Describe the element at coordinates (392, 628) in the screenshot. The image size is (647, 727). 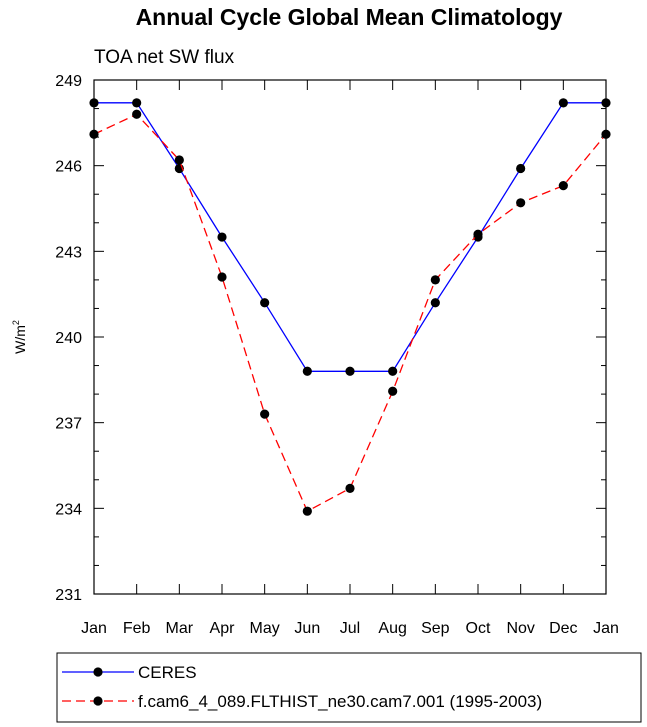
I see `x-tick-label: Aug` at that location.